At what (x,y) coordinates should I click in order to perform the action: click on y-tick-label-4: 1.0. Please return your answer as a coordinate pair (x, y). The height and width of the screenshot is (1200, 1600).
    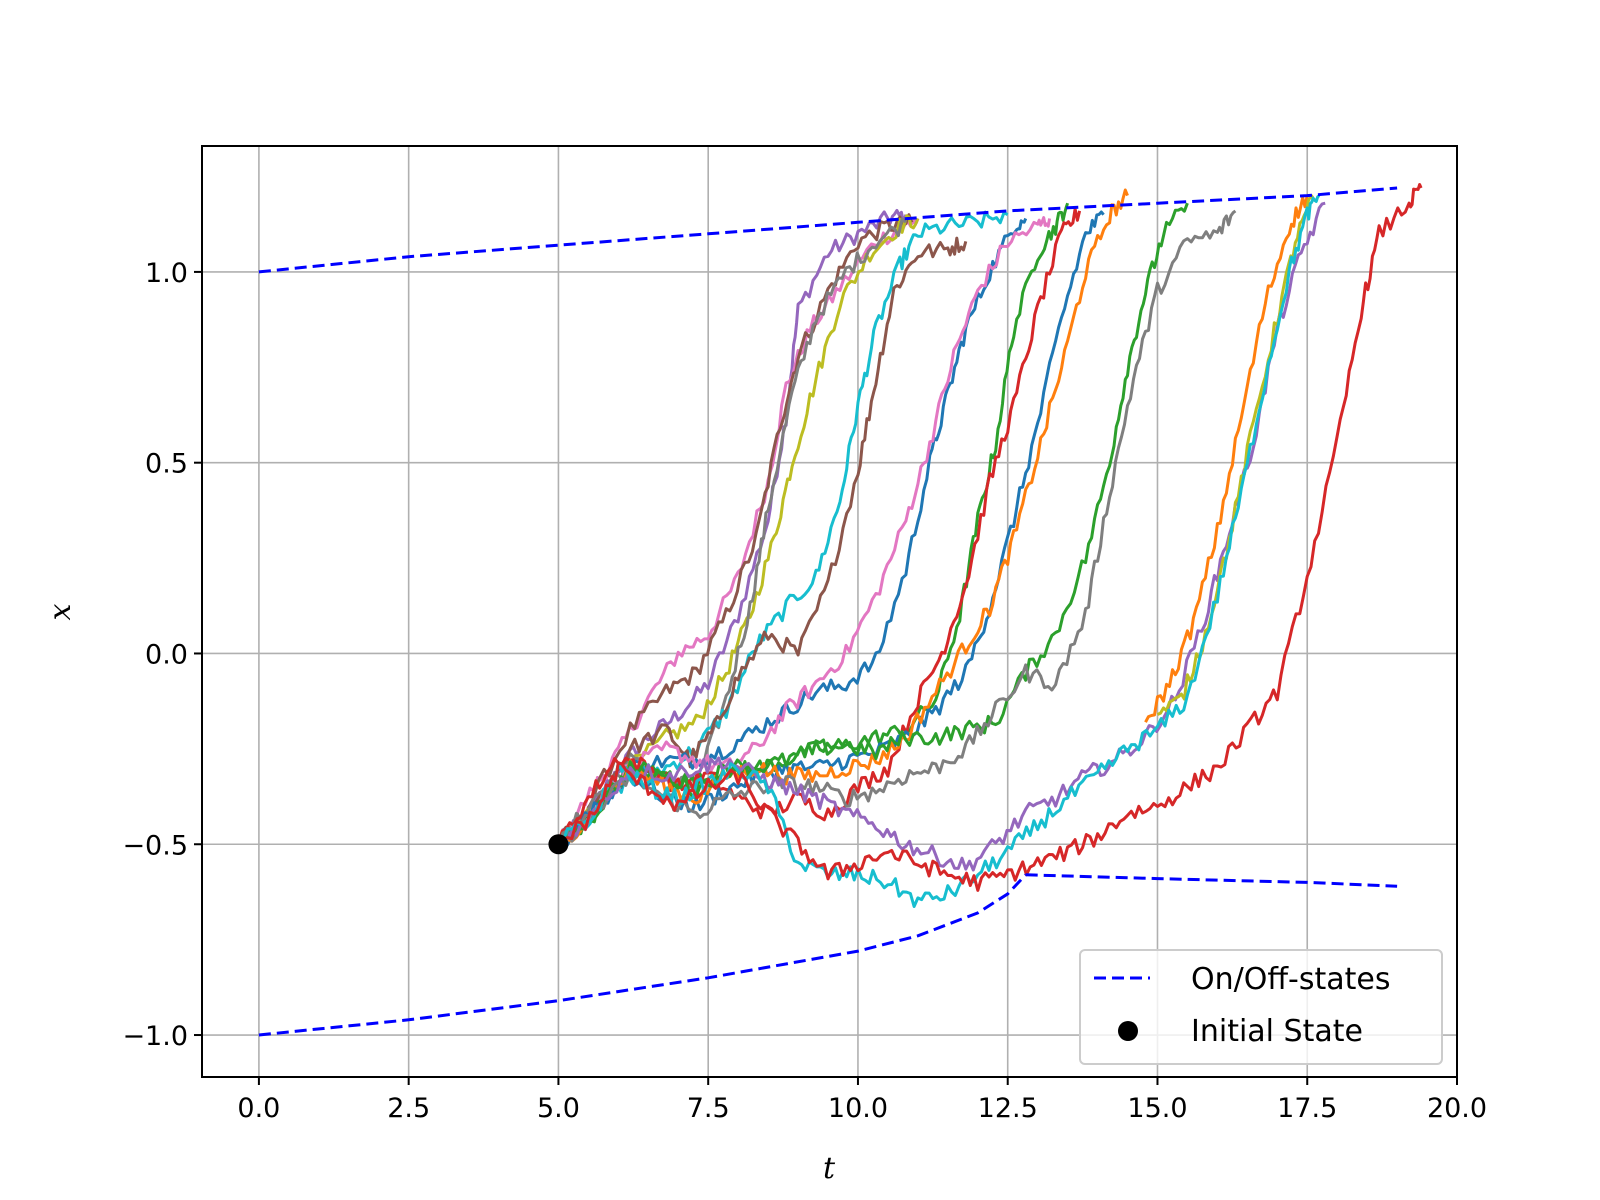
    Looking at the image, I should click on (166, 273).